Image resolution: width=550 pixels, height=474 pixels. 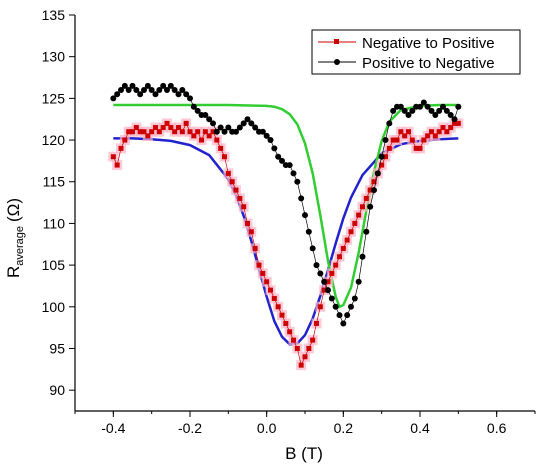 What do you see at coordinates (13, 272) in the screenshot?
I see `y-axis-label-main: R` at bounding box center [13, 272].